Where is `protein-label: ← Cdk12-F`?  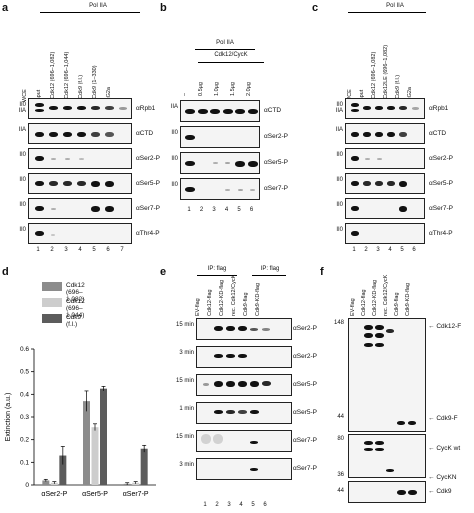 protein-label: ← Cdk12-F is located at coordinates (444, 326).